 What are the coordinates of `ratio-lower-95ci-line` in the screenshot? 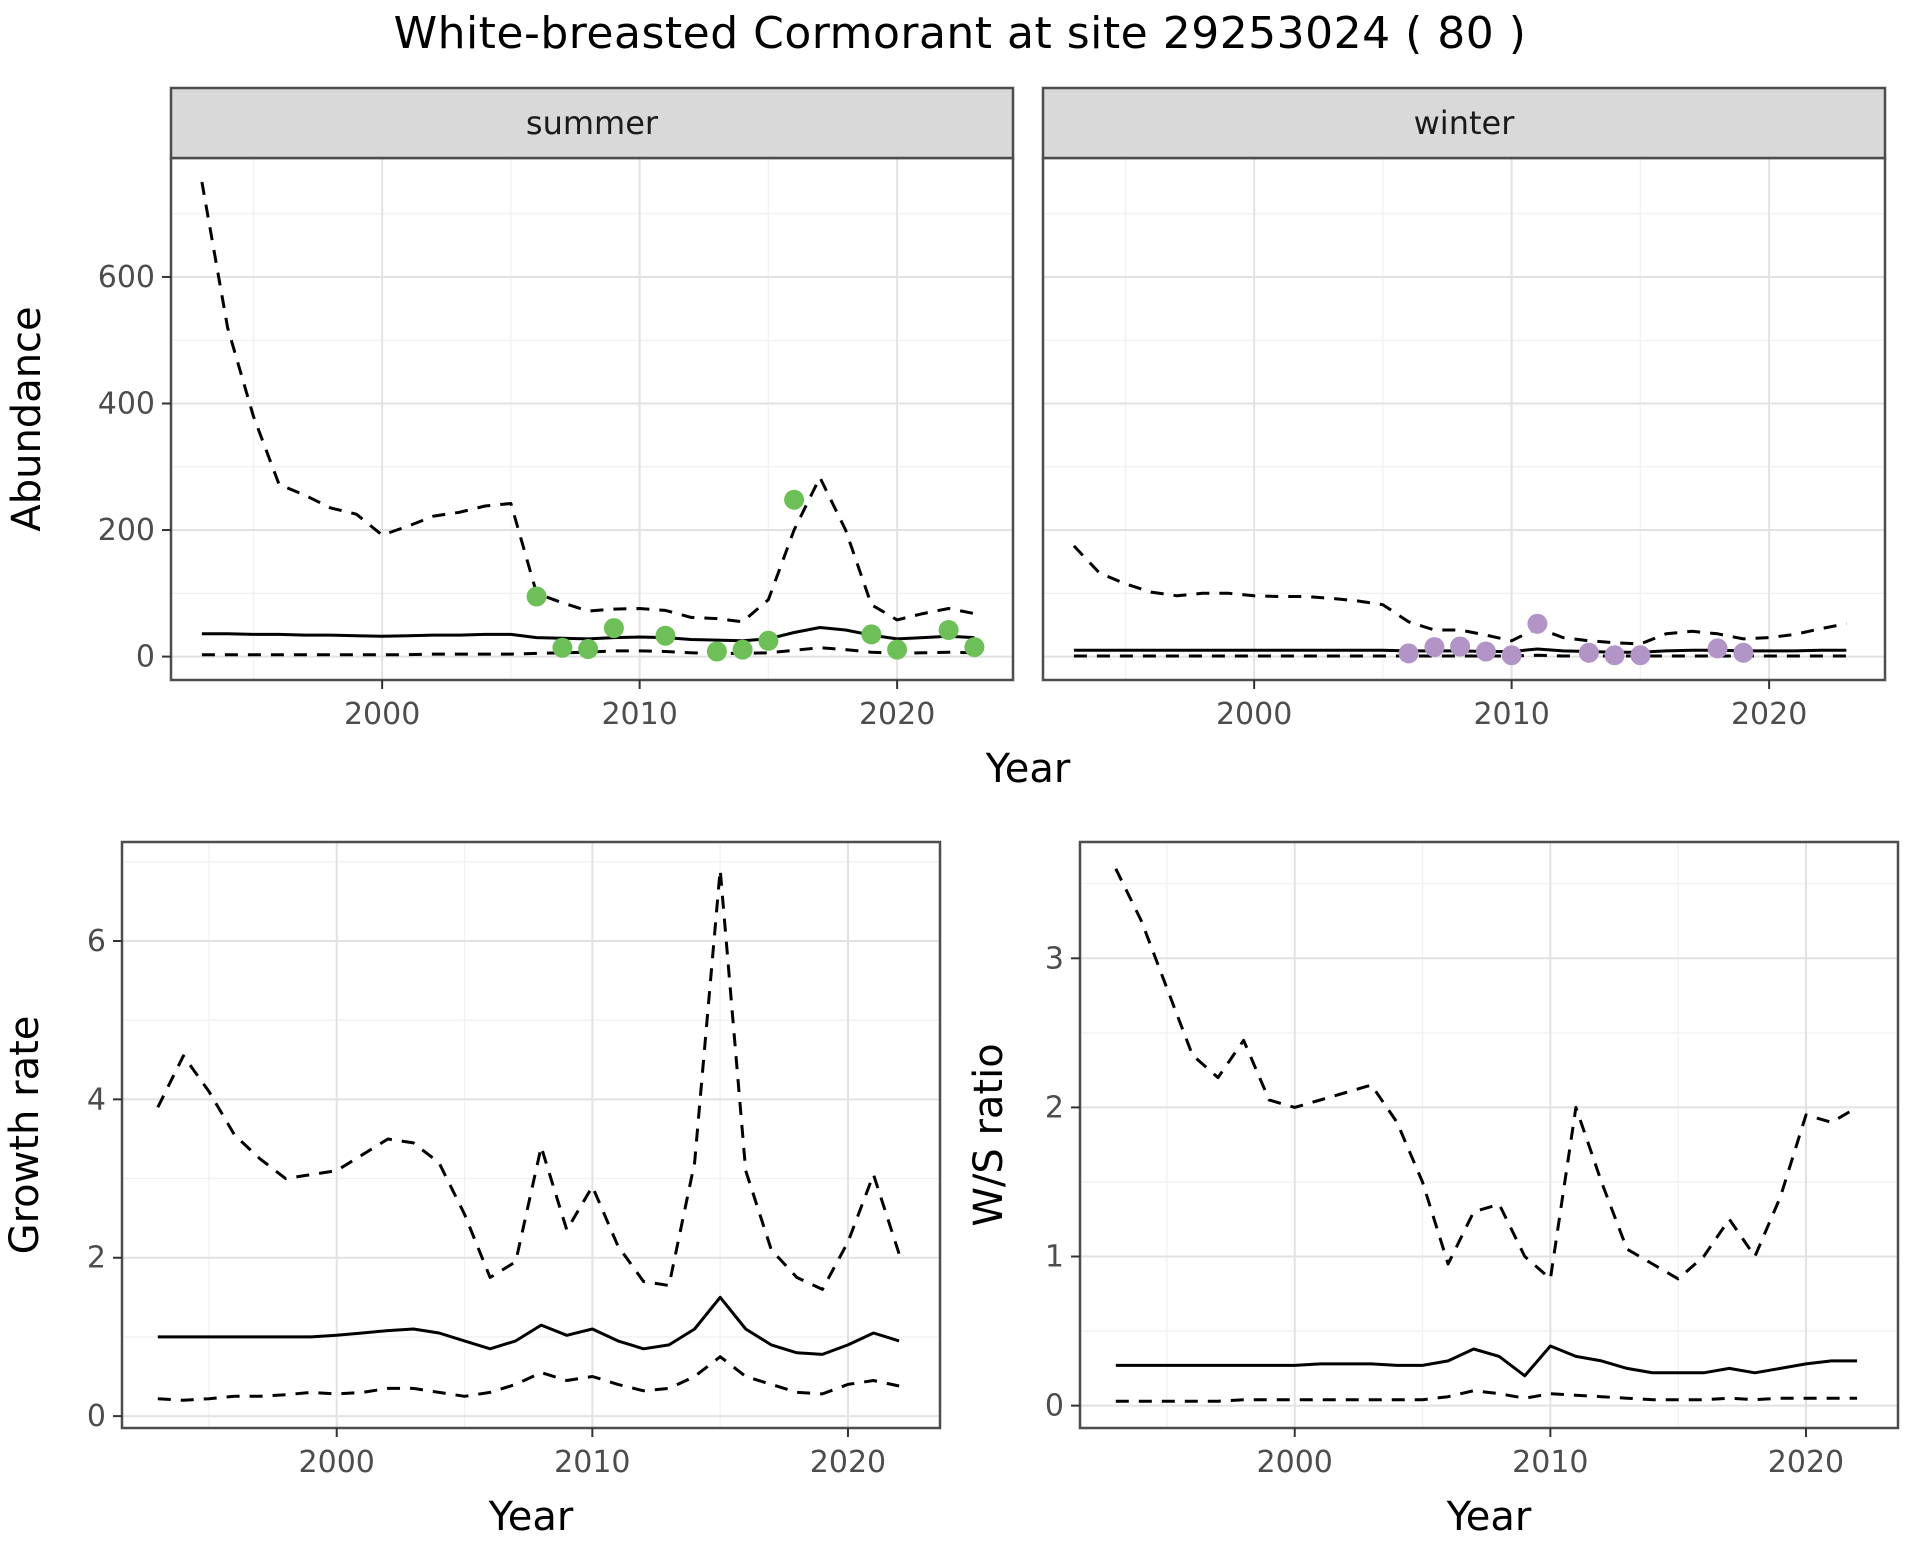 It's located at (1486, 1396).